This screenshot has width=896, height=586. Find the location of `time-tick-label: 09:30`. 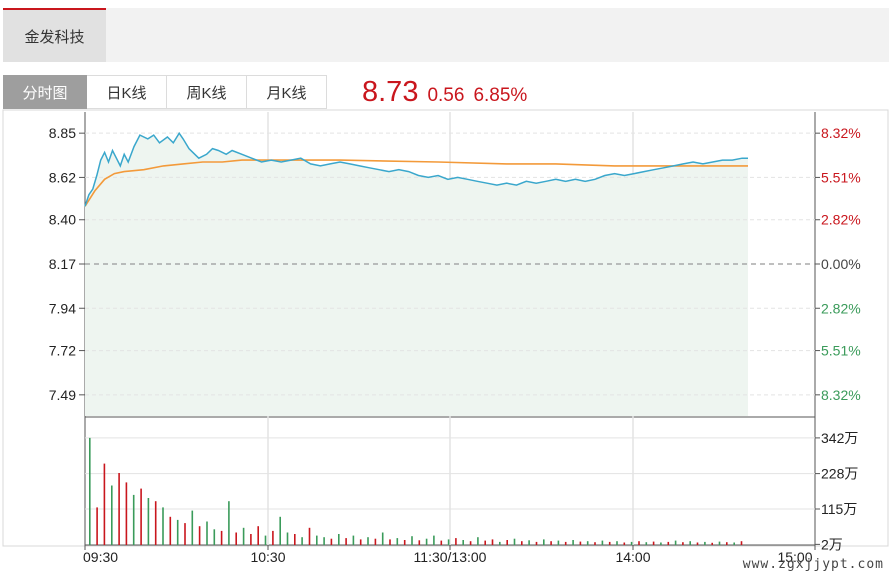

time-tick-label: 09:30 is located at coordinates (100, 557).